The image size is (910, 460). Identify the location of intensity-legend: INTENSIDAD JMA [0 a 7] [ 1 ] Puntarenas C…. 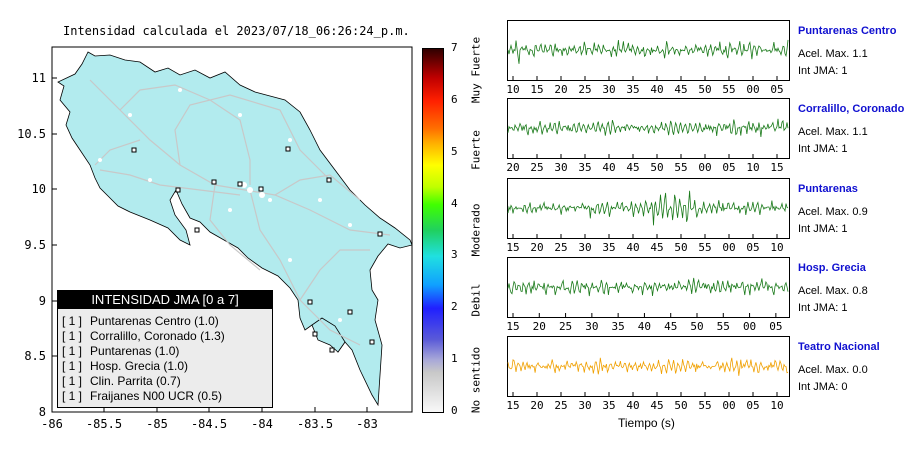
(165, 349).